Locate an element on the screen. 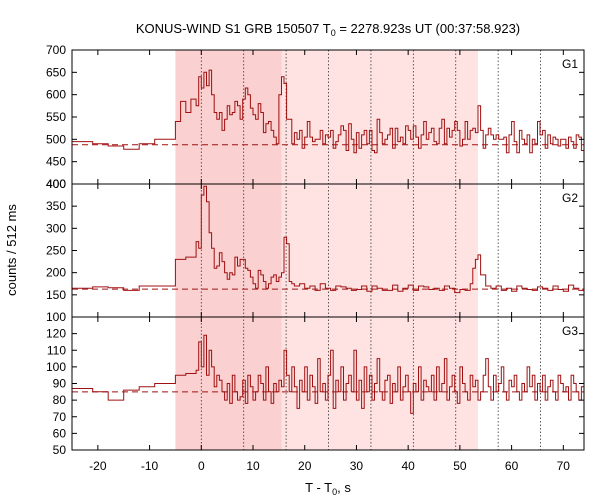 The height and width of the screenshot is (500, 600). y-tick-label: 600 is located at coordinates (56, 95).